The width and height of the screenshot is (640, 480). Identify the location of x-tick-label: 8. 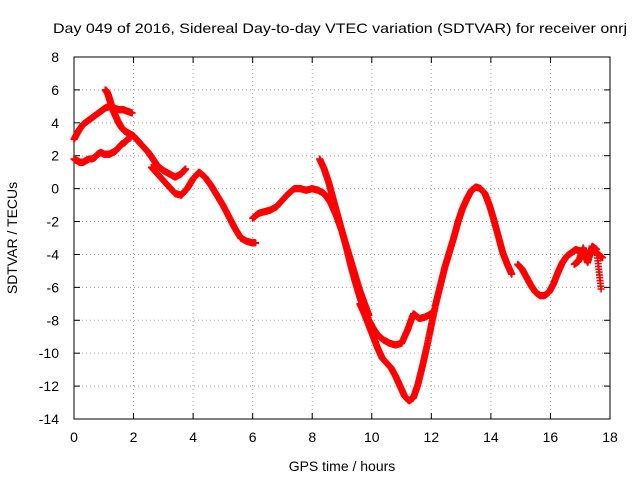
(312, 437).